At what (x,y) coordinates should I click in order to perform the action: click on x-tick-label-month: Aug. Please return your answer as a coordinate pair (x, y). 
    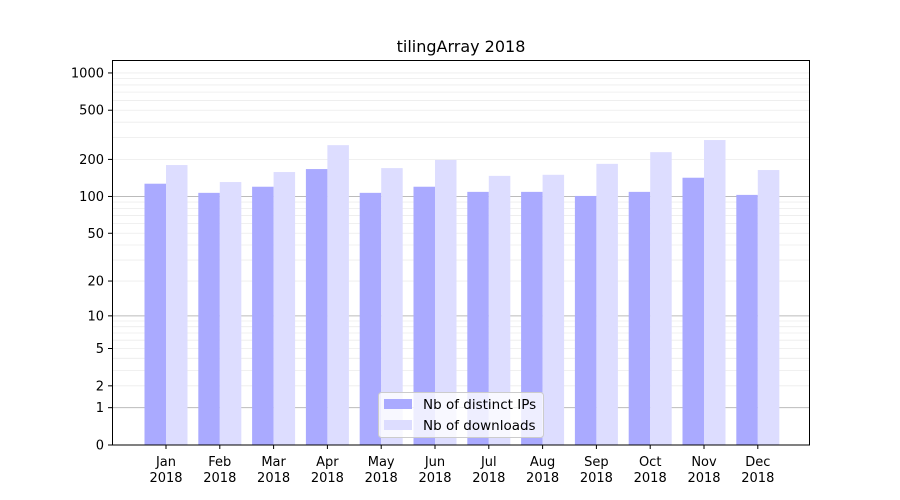
    Looking at the image, I should click on (542, 462).